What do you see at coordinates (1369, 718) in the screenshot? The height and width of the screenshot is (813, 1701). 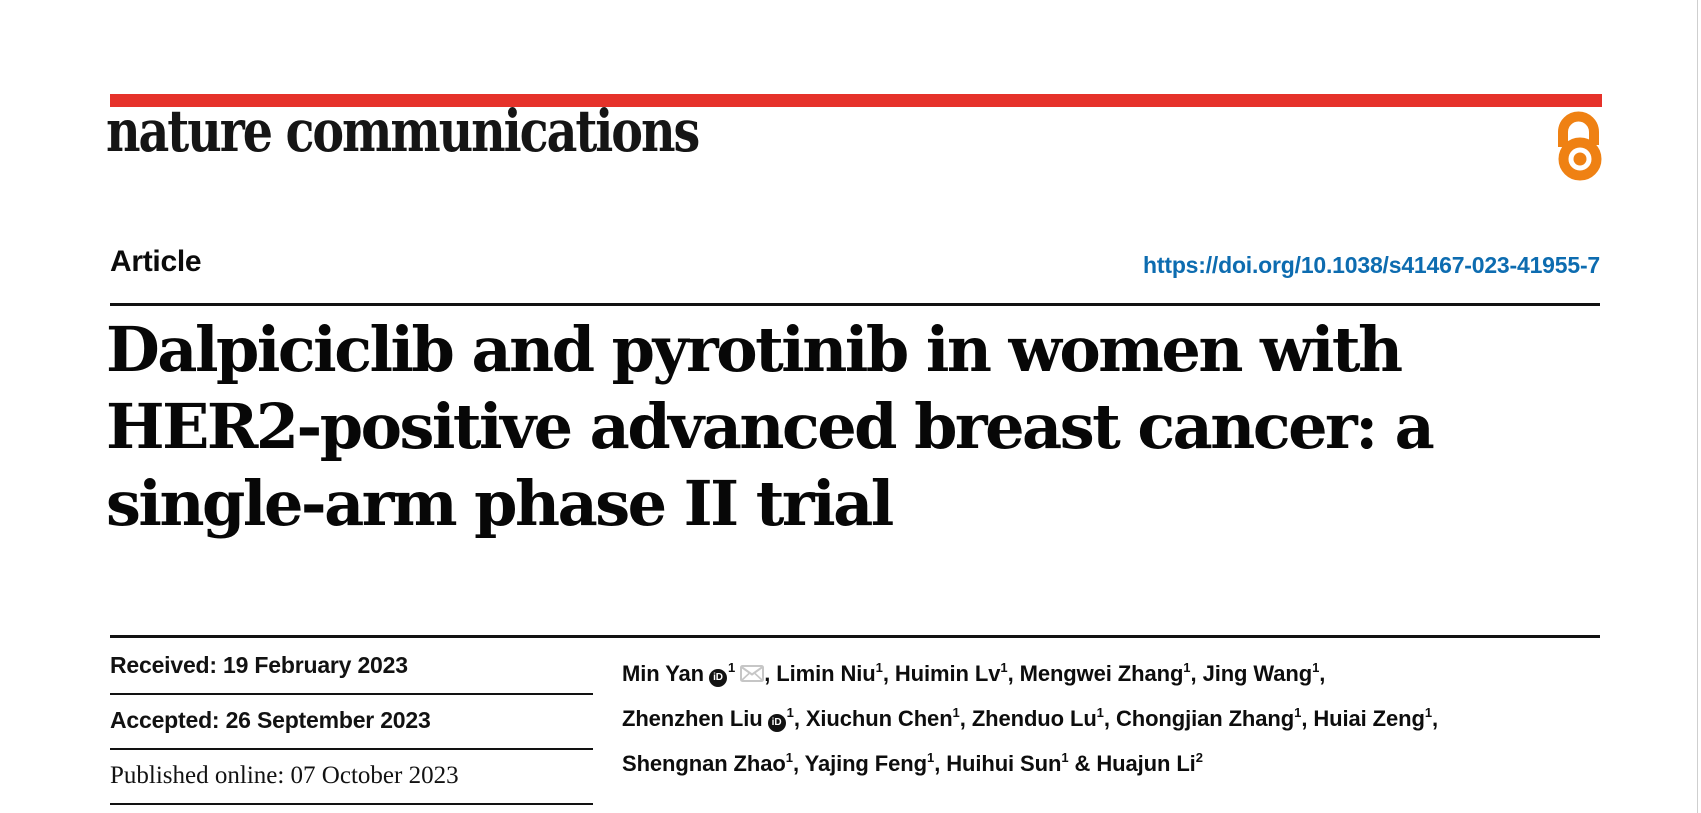 I see `author-name: Huiai Zeng` at bounding box center [1369, 718].